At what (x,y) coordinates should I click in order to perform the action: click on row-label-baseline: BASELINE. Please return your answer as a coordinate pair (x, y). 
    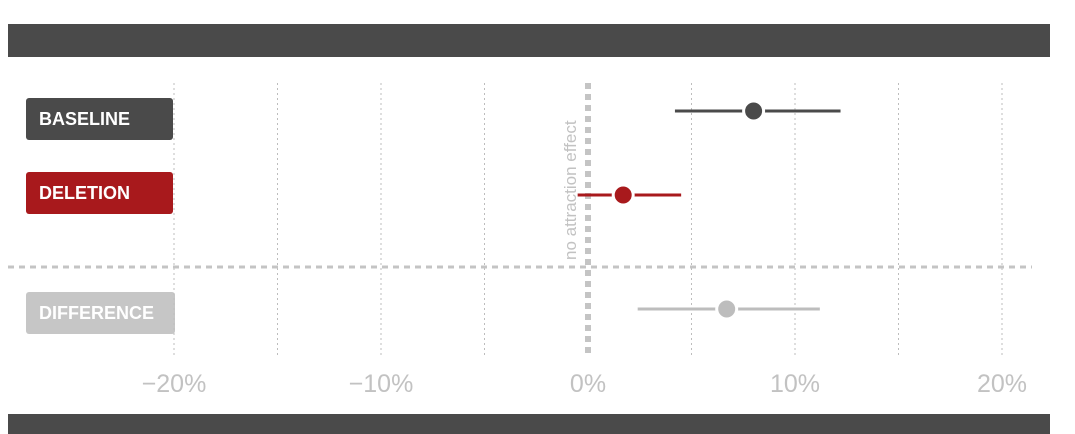
    Looking at the image, I should click on (99, 119).